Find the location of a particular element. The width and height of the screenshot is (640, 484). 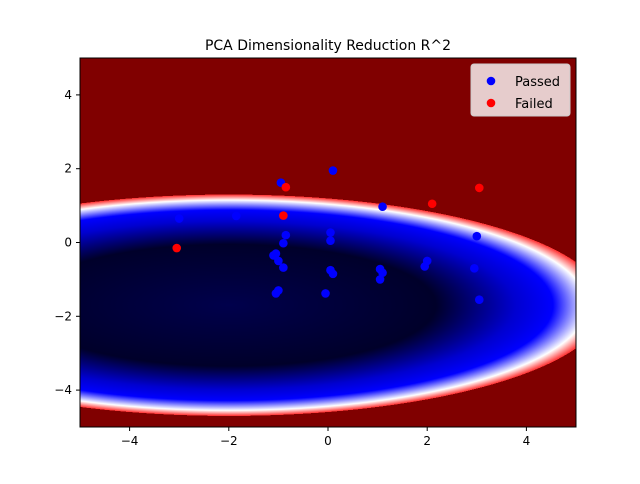

series-failed is located at coordinates (328, 217).